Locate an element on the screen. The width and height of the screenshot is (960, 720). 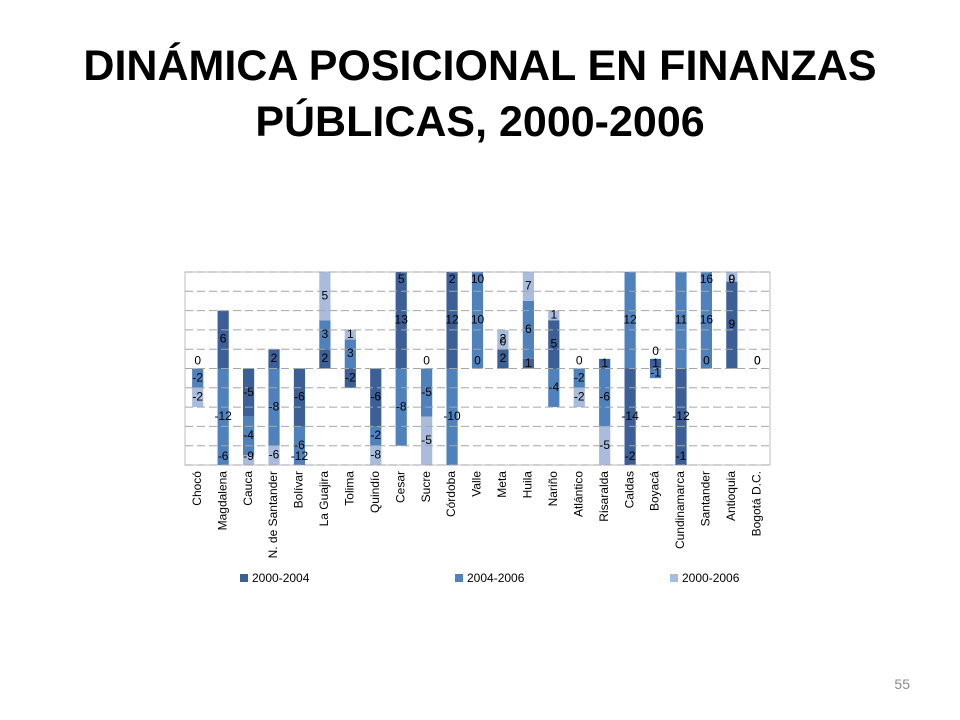
x-tick-label: Boyacá is located at coordinates (655, 491).